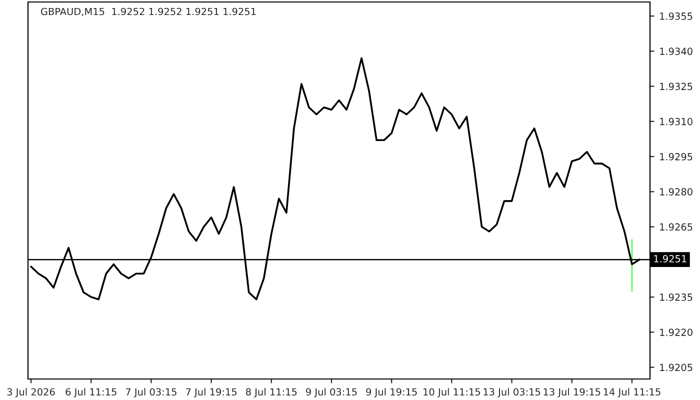 Image resolution: width=700 pixels, height=400 pixels. What do you see at coordinates (676, 192) in the screenshot?
I see `y-tick-label: 1.9280` at bounding box center [676, 192].